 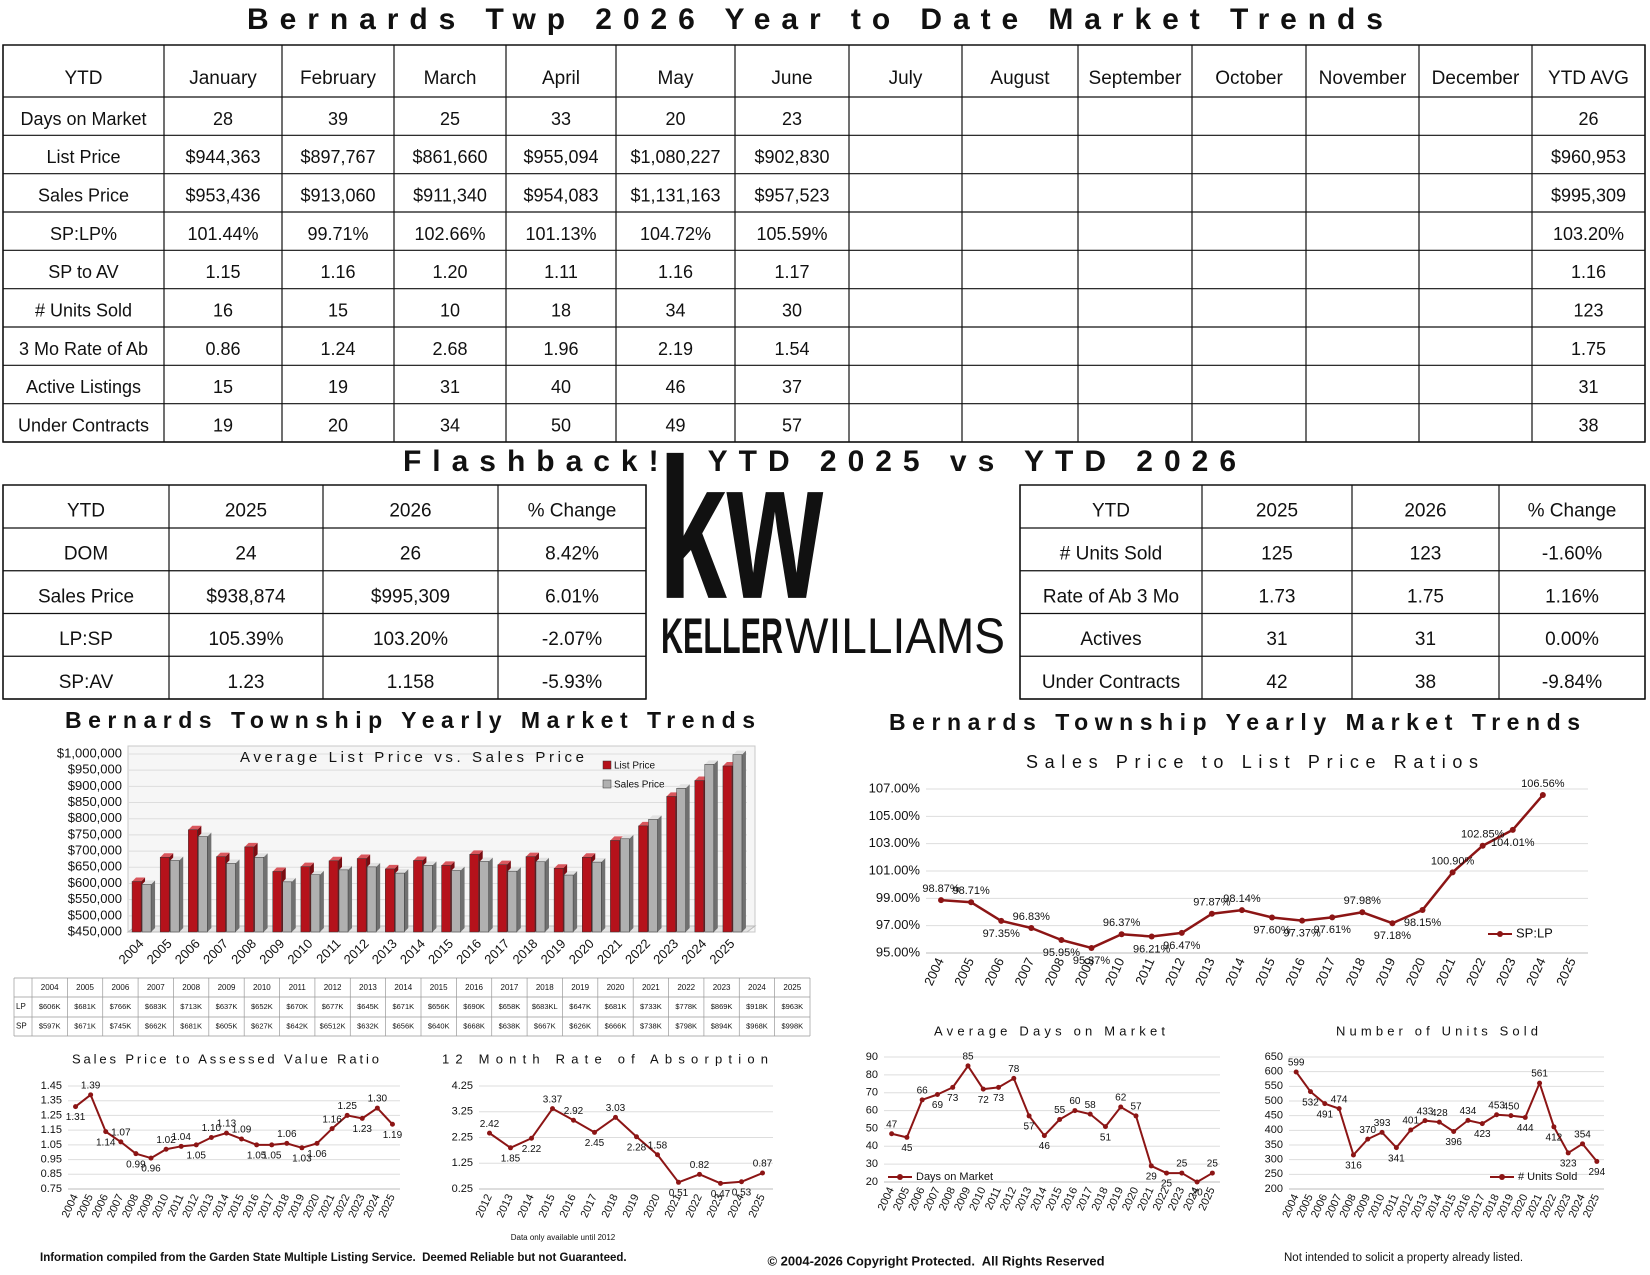 I want to click on y-tick-label: $950,000, so click(x=95, y=769).